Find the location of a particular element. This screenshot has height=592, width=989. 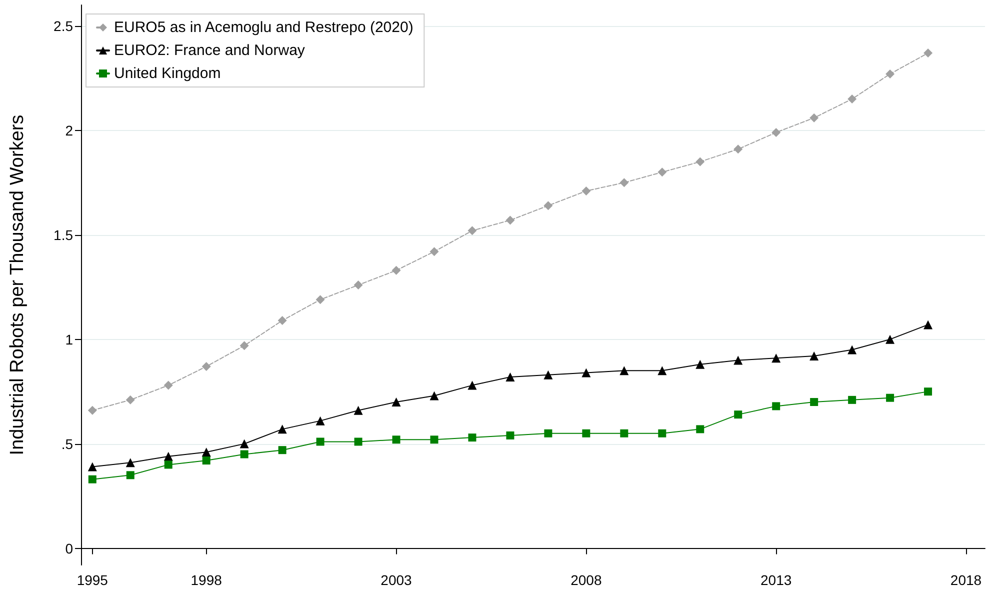

y-tick-label: 2.5 is located at coordinates (64, 26).